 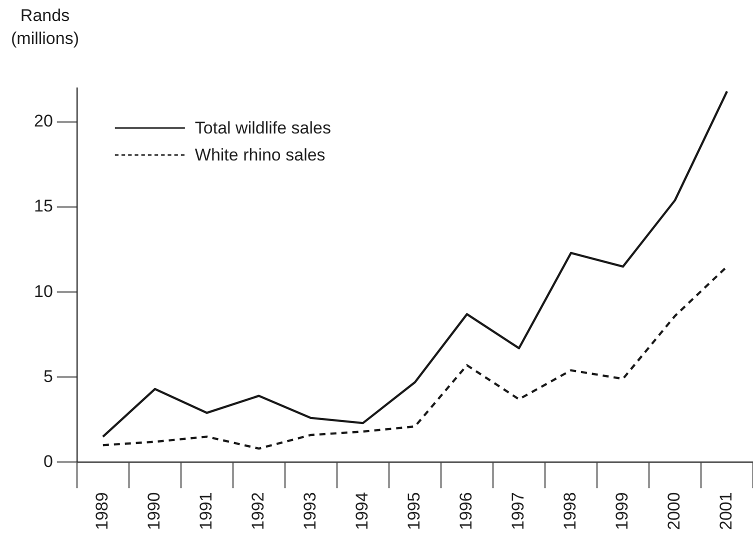 I want to click on x-tick-label: 2000, so click(x=674, y=511).